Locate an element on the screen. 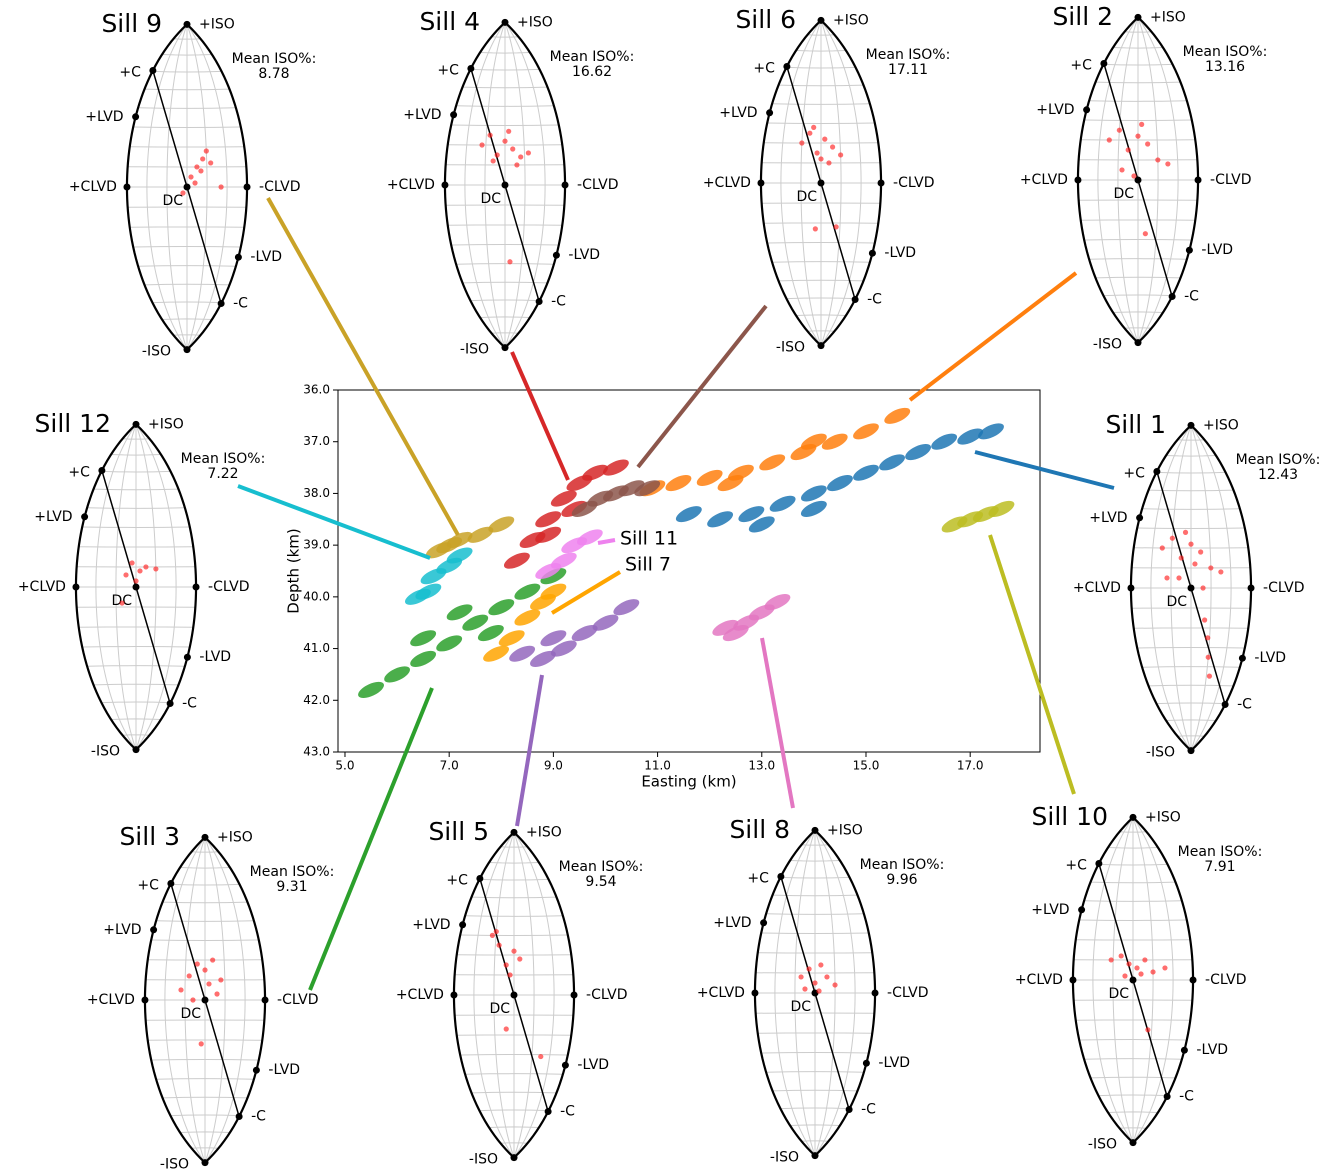 This screenshot has height=1169, width=1336. lune-label: -LVD is located at coordinates (900, 253).